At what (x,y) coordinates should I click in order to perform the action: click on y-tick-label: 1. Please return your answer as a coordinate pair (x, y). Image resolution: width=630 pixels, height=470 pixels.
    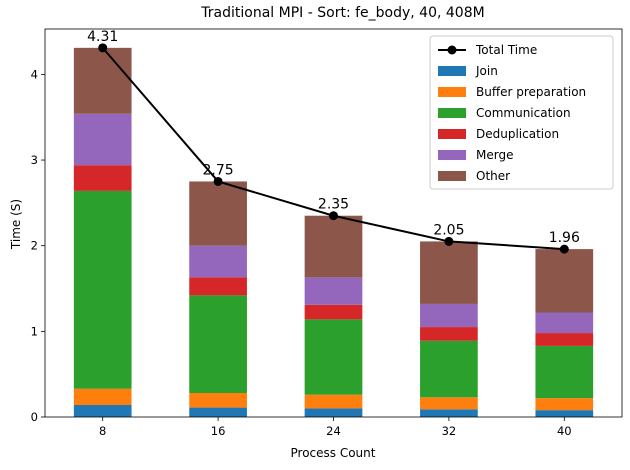
    Looking at the image, I should click on (34, 331).